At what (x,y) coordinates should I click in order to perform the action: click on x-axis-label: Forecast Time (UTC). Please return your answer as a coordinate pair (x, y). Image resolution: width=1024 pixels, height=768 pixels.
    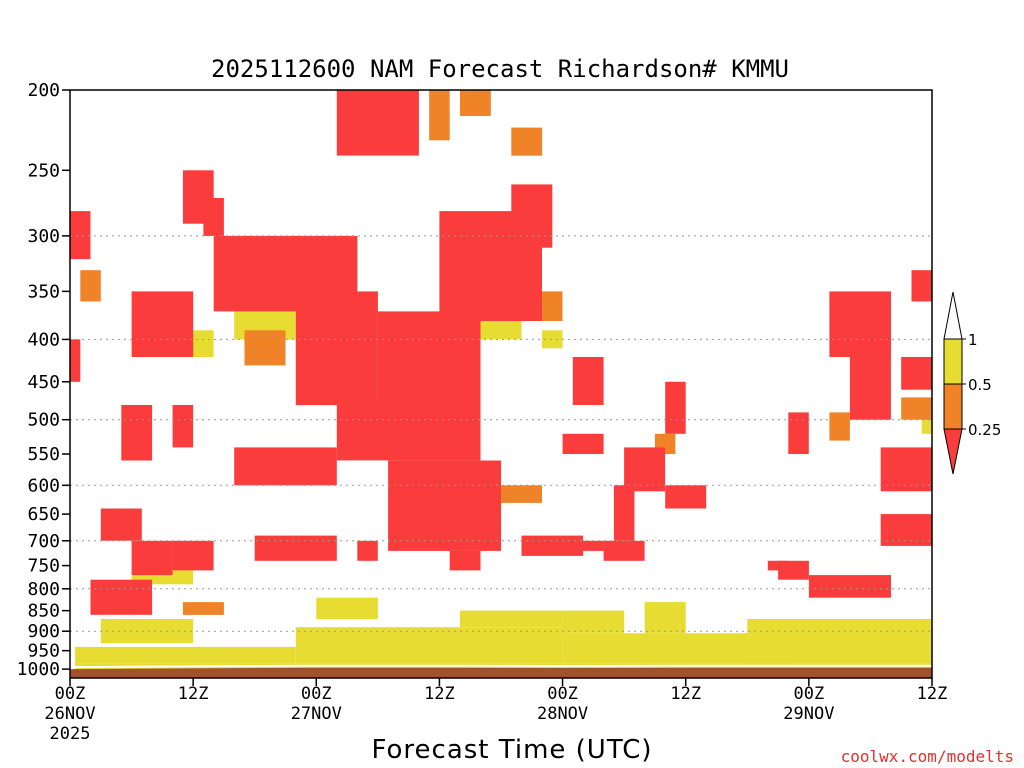
    Looking at the image, I should click on (511, 750).